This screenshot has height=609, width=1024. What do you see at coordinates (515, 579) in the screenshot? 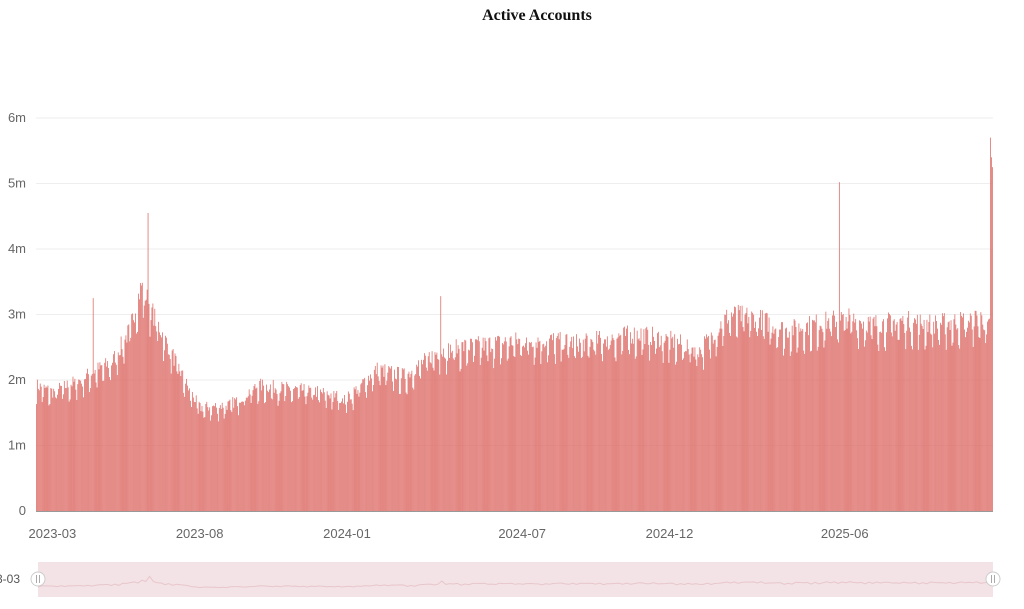
I see `zoom-background` at bounding box center [515, 579].